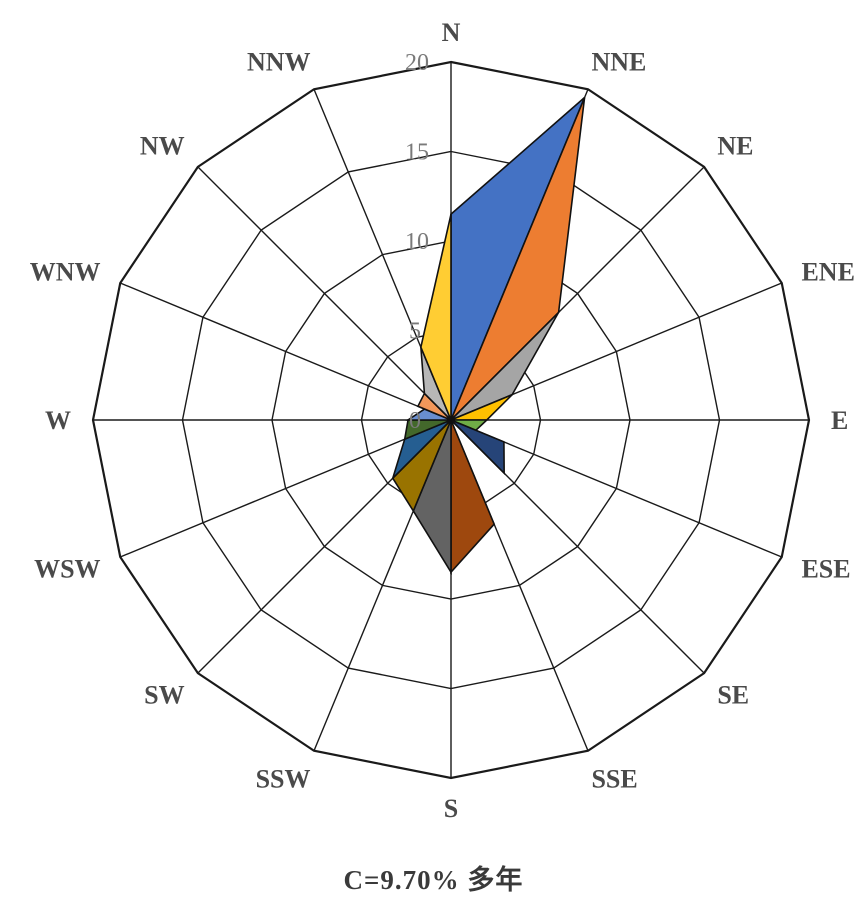 The height and width of the screenshot is (902, 867). What do you see at coordinates (279, 62) in the screenshot?
I see `direction-label-NNW: NNW` at bounding box center [279, 62].